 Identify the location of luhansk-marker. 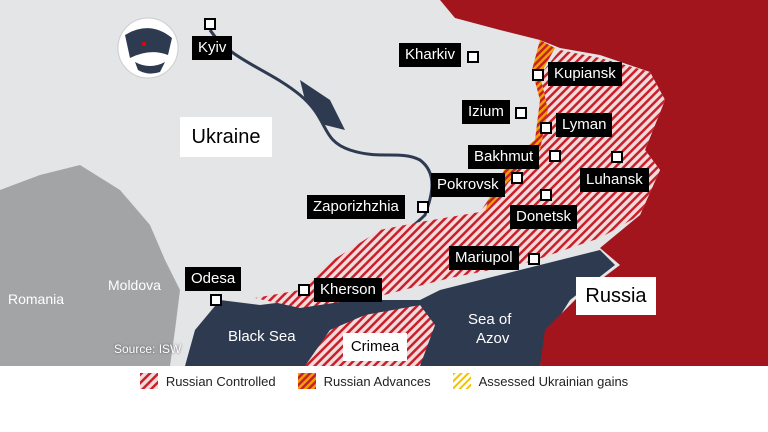
(617, 157).